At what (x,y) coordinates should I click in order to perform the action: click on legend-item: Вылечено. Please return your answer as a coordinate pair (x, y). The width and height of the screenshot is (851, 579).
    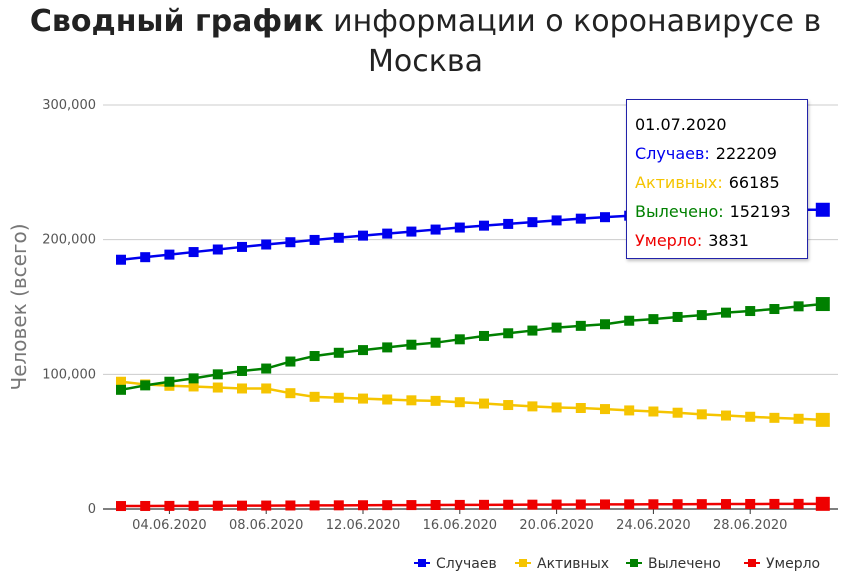
    Looking at the image, I should click on (673, 564).